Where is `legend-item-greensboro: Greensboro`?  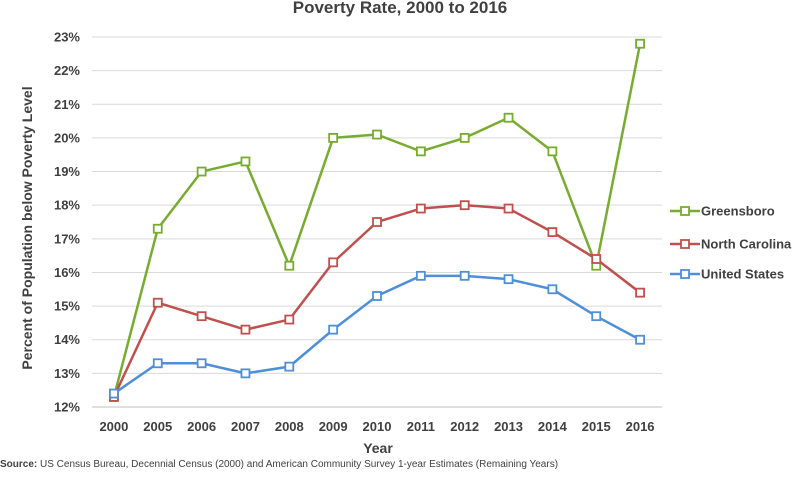
legend-item-greensboro: Greensboro is located at coordinates (722, 211).